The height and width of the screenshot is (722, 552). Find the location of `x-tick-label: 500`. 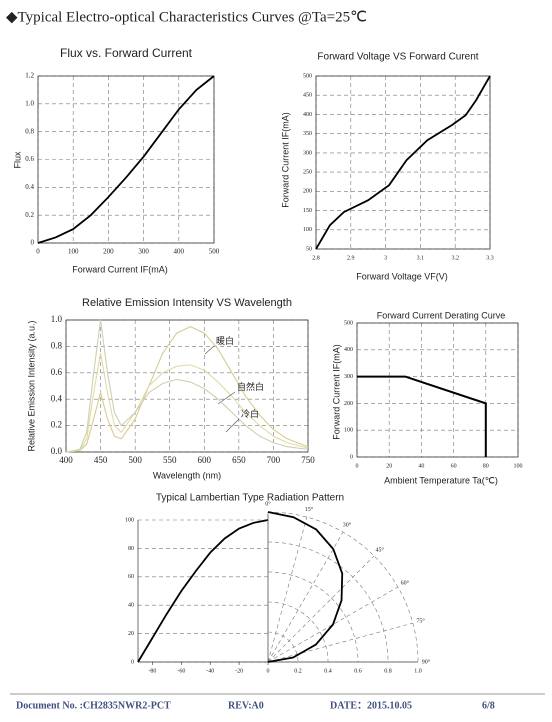

x-tick-label: 500 is located at coordinates (214, 252).